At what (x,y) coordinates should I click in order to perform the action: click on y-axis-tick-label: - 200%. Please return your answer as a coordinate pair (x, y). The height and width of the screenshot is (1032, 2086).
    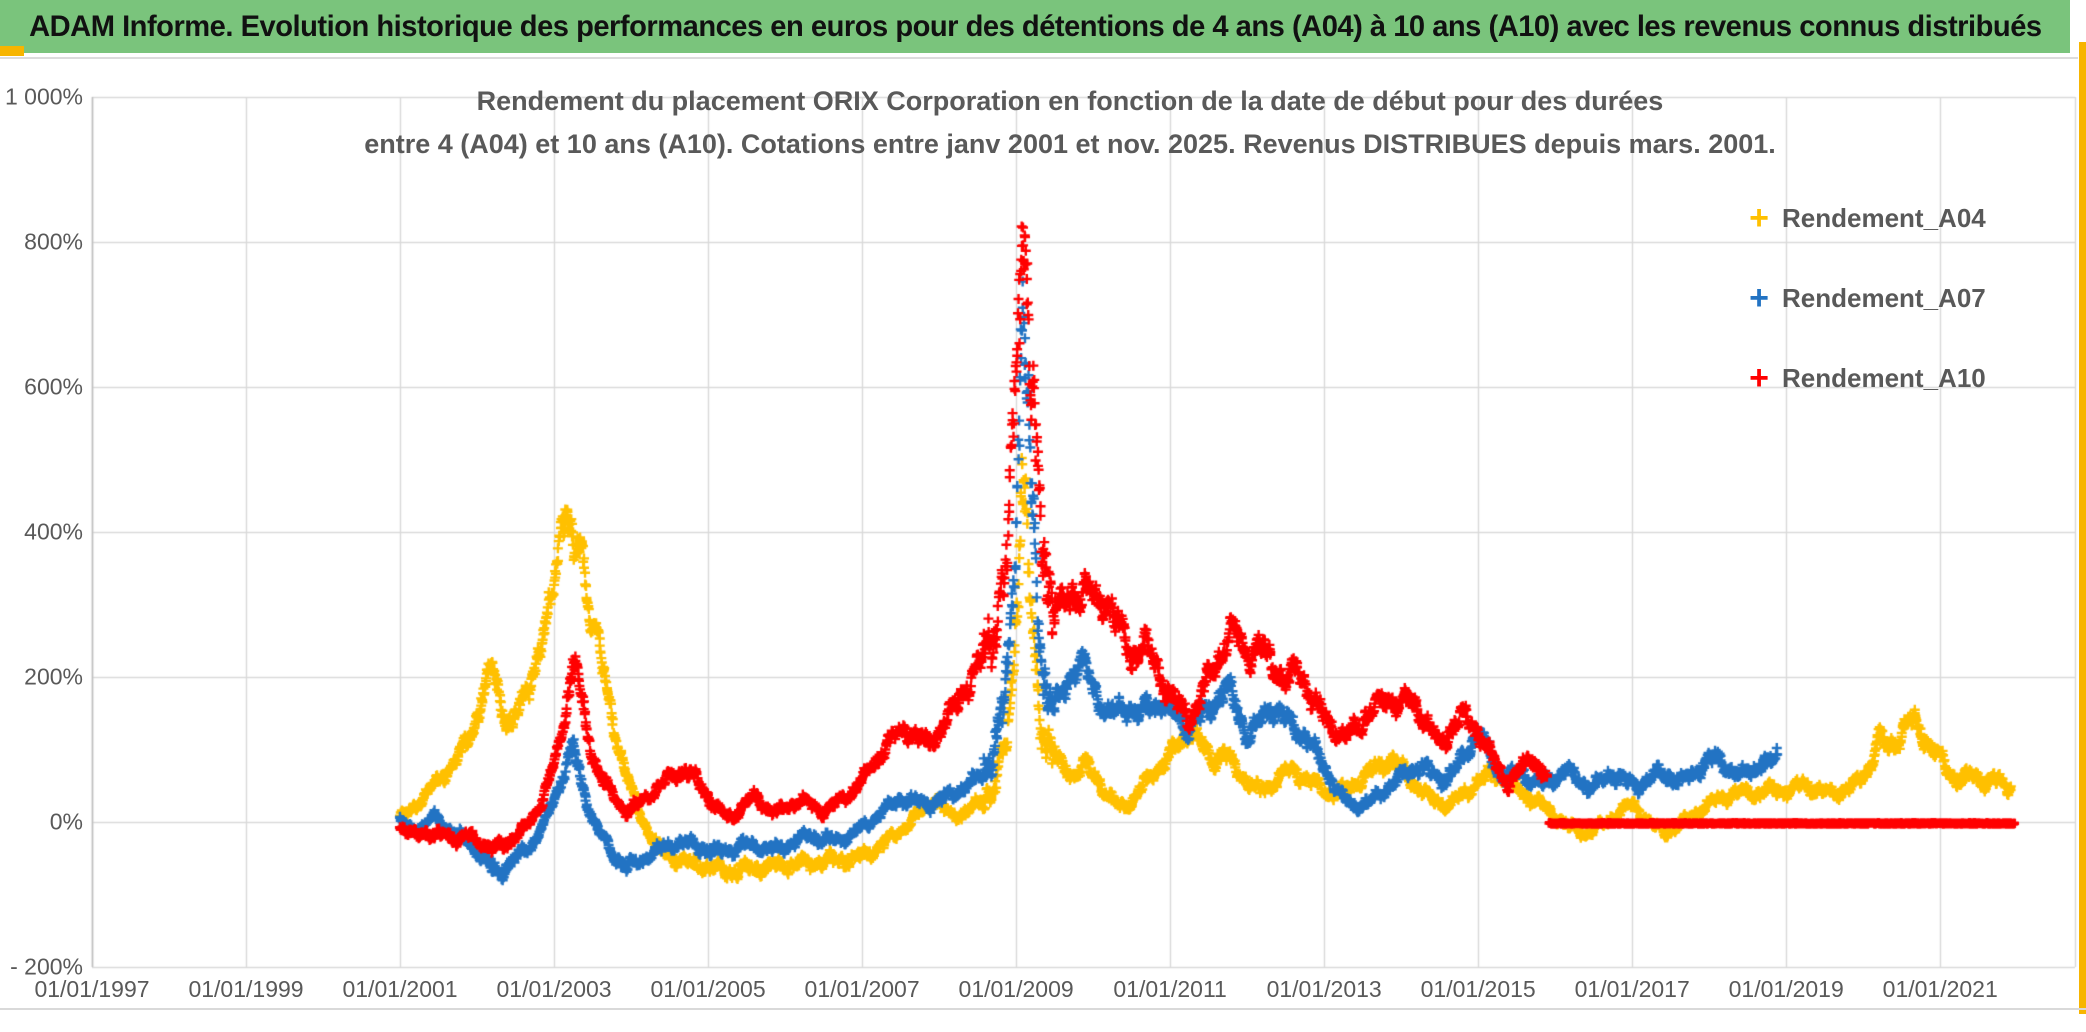
    Looking at the image, I should click on (46, 966).